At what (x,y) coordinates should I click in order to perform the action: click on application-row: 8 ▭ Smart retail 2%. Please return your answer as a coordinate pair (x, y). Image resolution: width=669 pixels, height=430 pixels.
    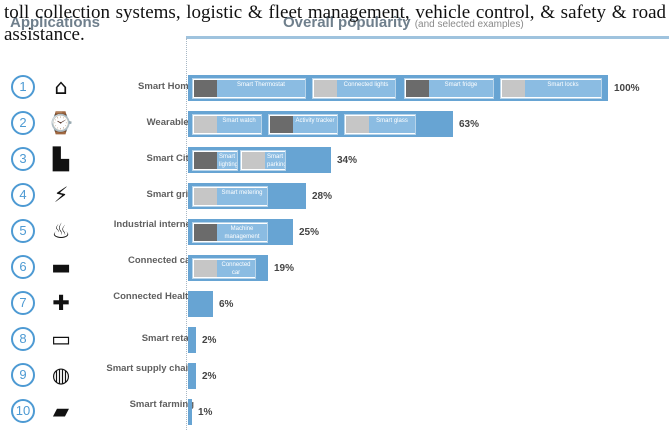
    Looking at the image, I should click on (334, 340).